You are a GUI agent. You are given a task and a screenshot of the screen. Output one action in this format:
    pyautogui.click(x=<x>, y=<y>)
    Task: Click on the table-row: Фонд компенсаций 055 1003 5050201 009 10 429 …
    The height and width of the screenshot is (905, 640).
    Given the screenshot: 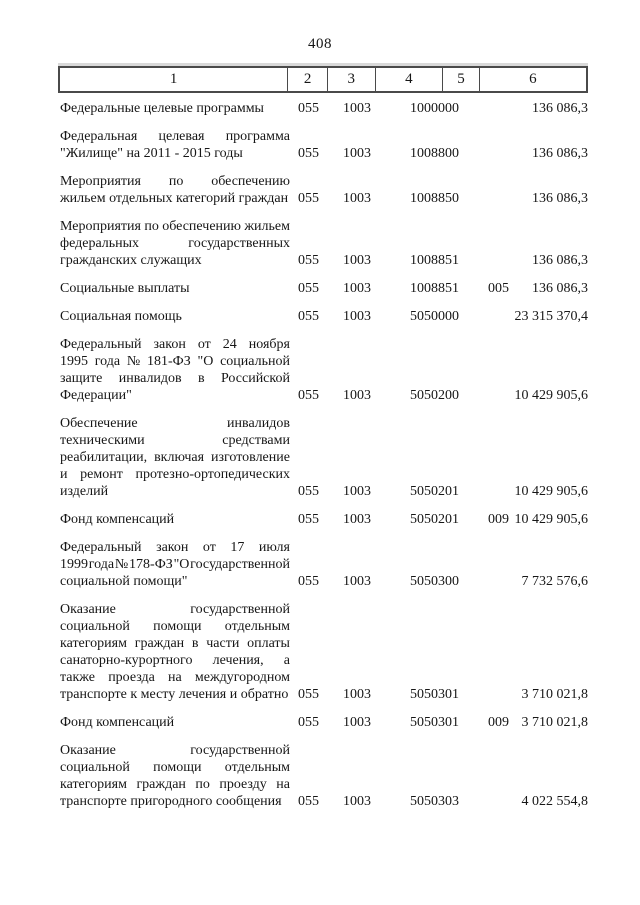 What is the action you would take?
    pyautogui.click(x=323, y=519)
    